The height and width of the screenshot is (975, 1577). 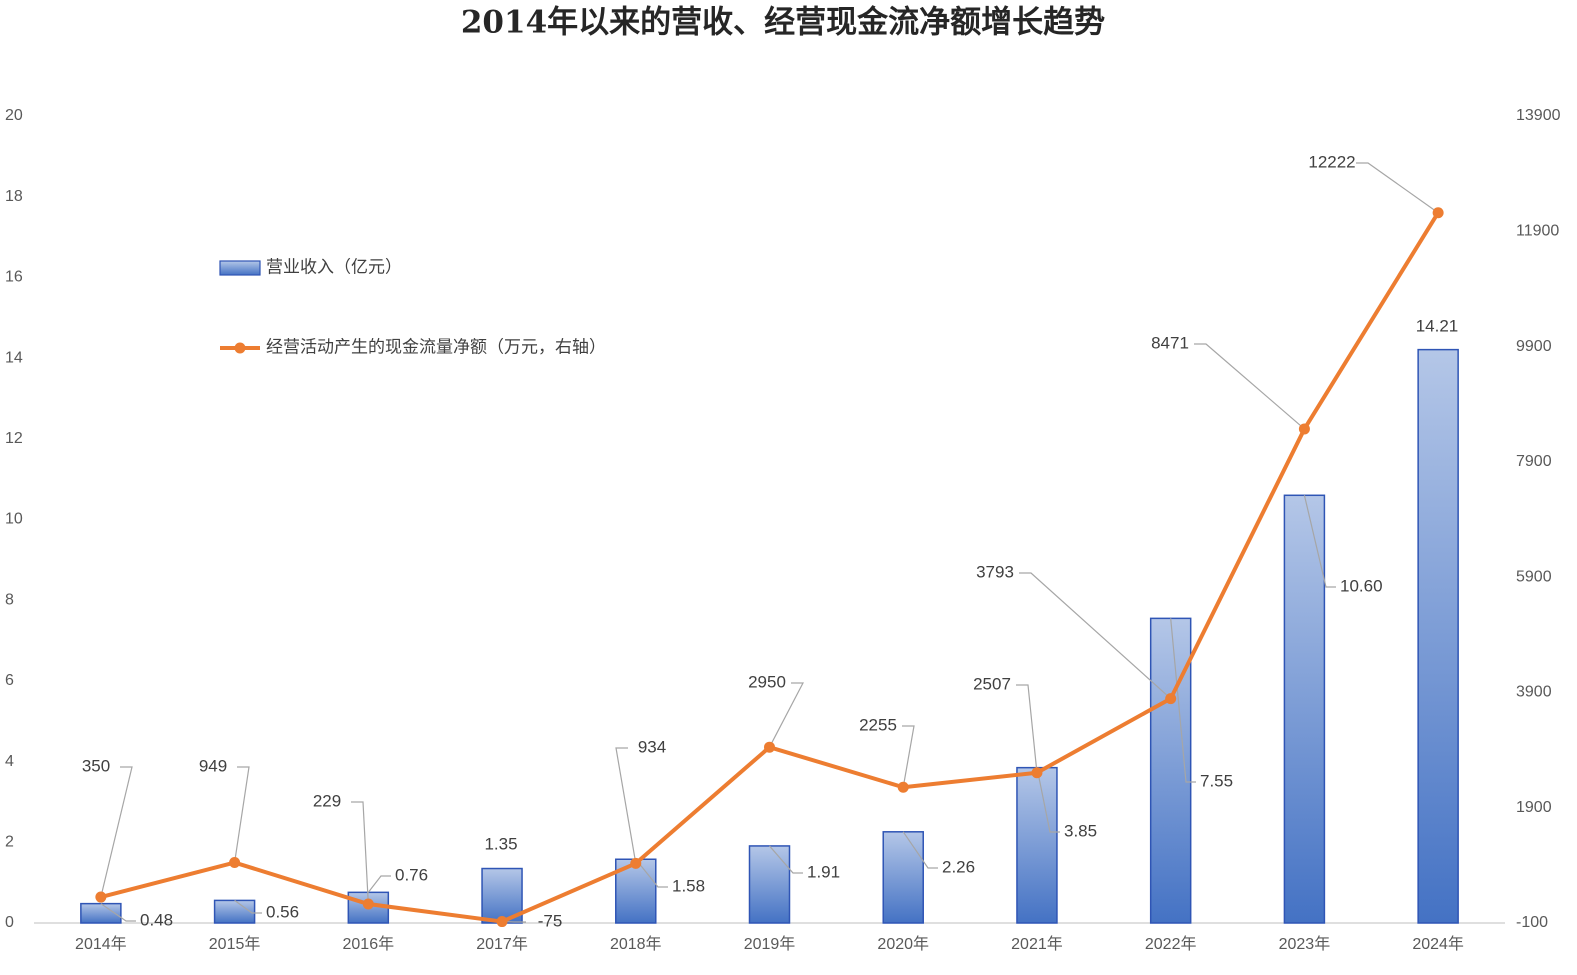 I want to click on bar-value-label: 0.48, so click(x=156, y=919).